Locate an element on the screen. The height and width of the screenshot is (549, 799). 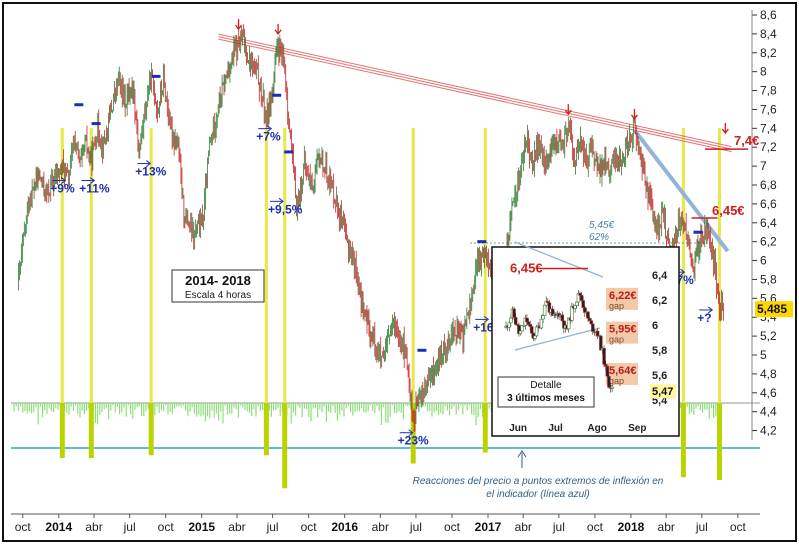
chart-title: 2014- 2018 is located at coordinates (218, 280).